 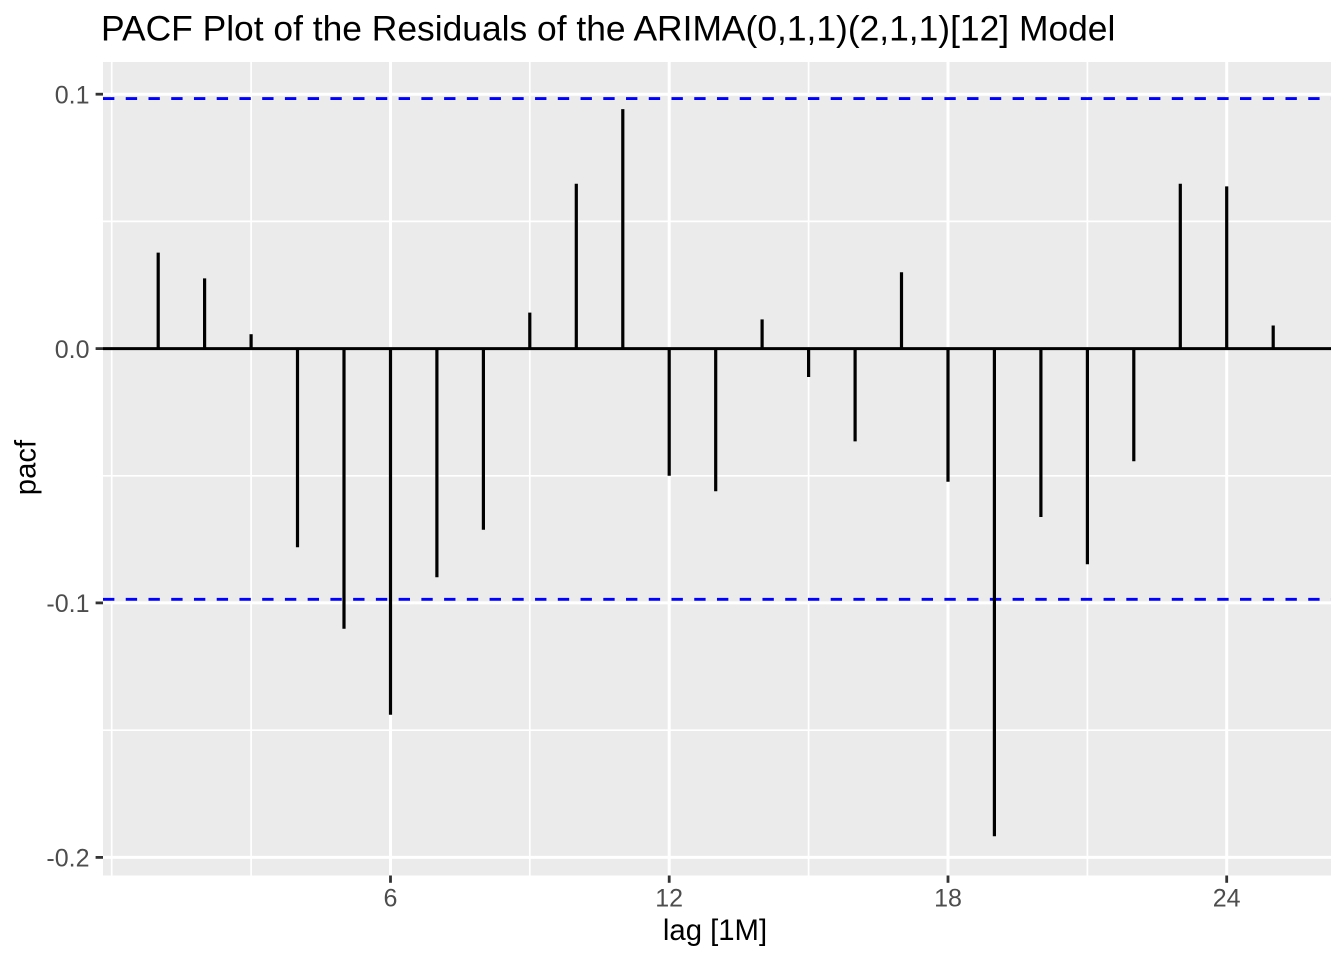 What do you see at coordinates (715, 930) in the screenshot?
I see `svg-text: lag [1M]` at bounding box center [715, 930].